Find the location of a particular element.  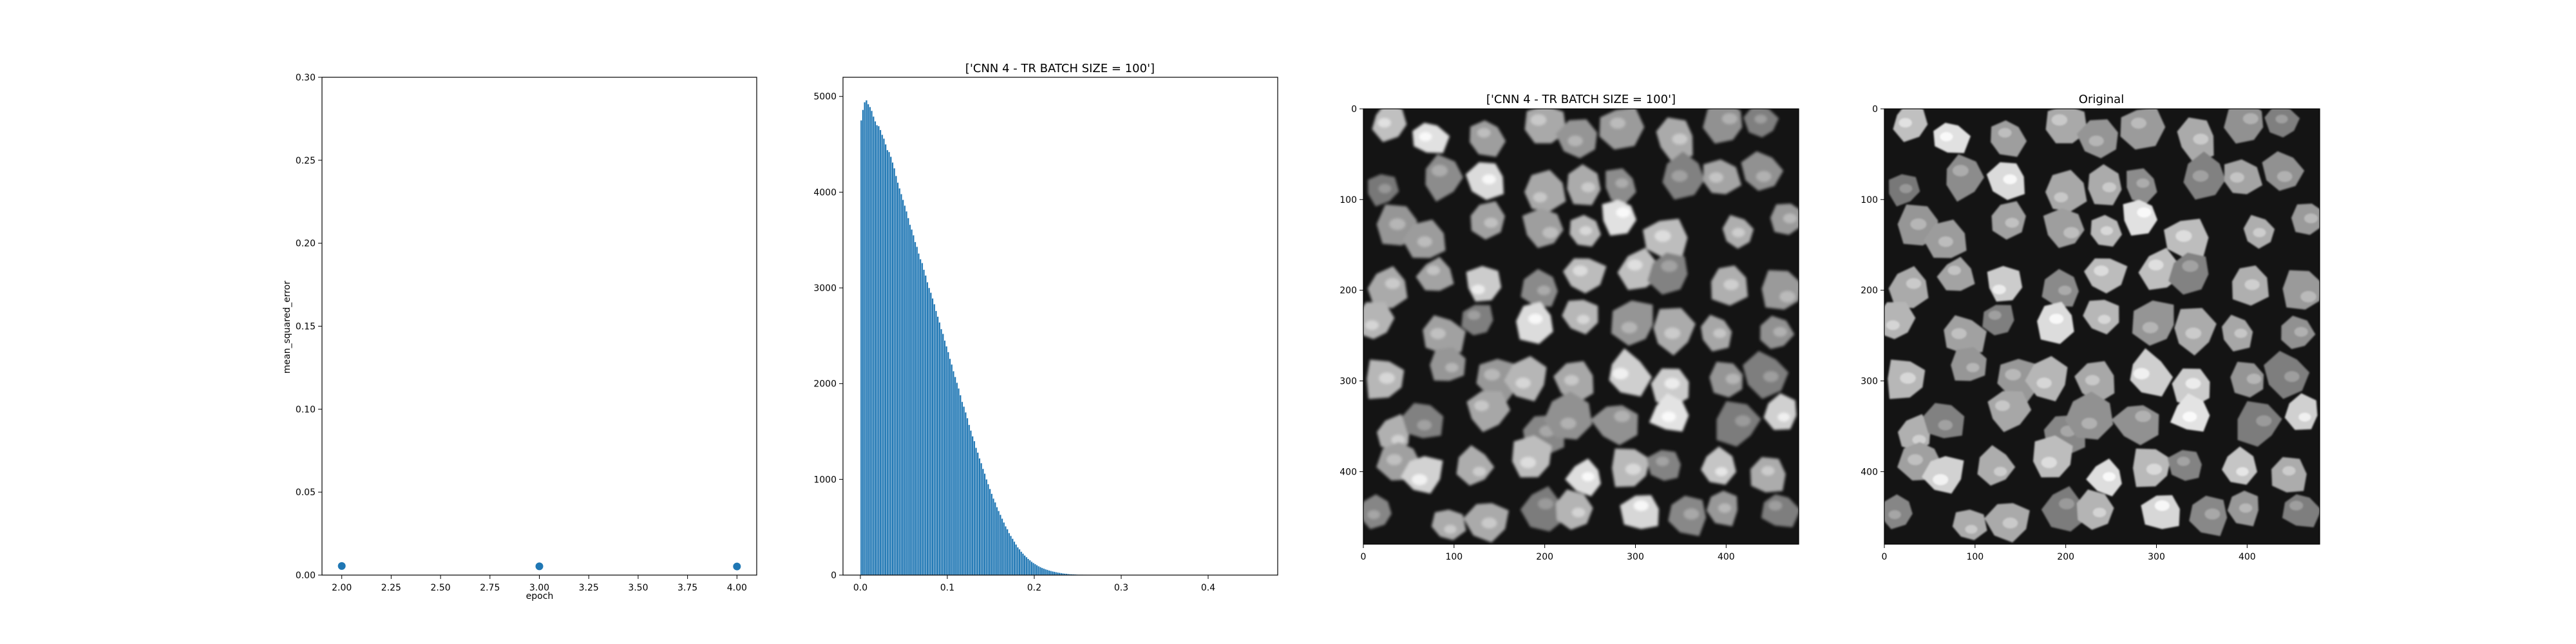

prediction-axes-frame is located at coordinates (1581, 326).